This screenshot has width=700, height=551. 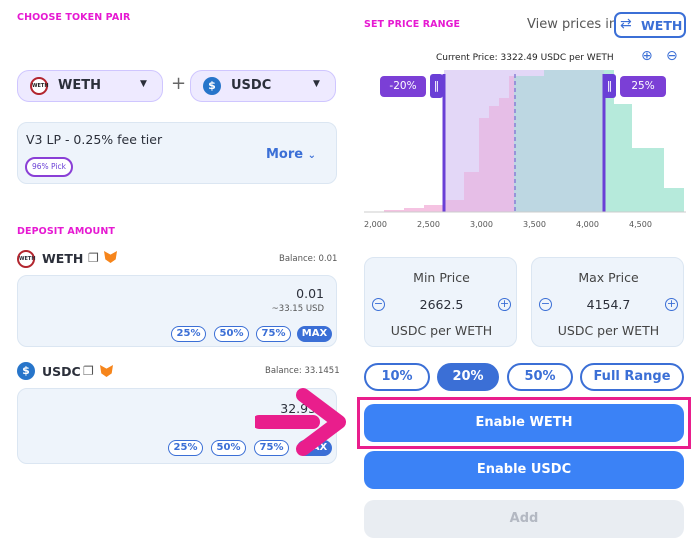 I want to click on weth-percent-buttons: 25% 50% 75% MAX, so click(x=178, y=334).